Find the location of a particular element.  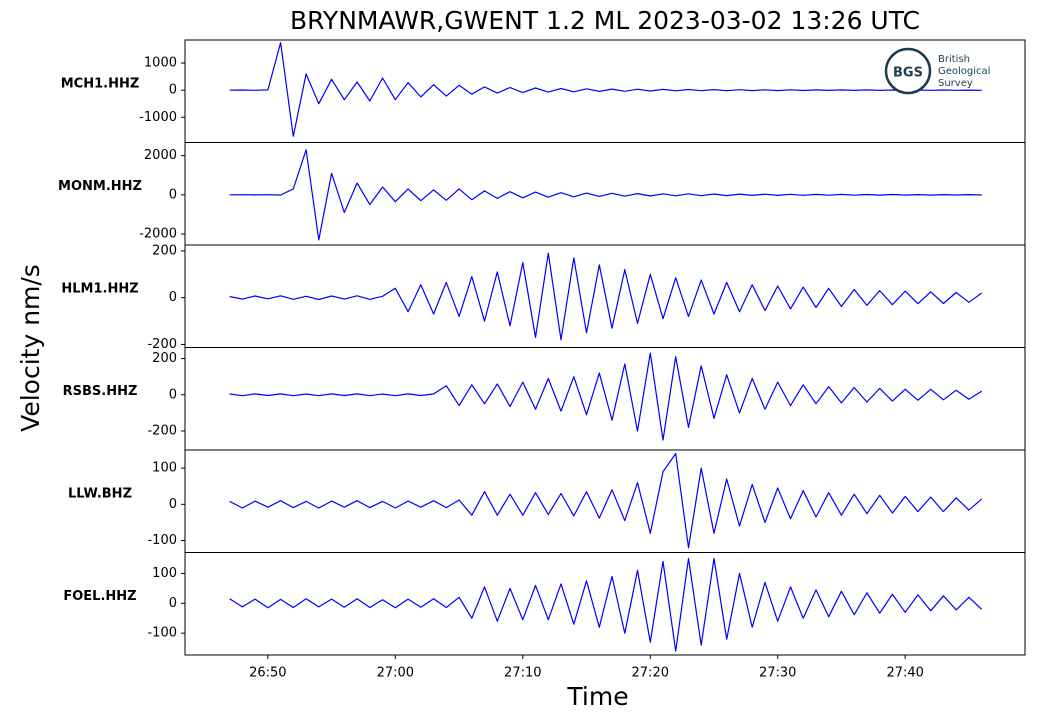

x-axis-label: Time is located at coordinates (597, 696).